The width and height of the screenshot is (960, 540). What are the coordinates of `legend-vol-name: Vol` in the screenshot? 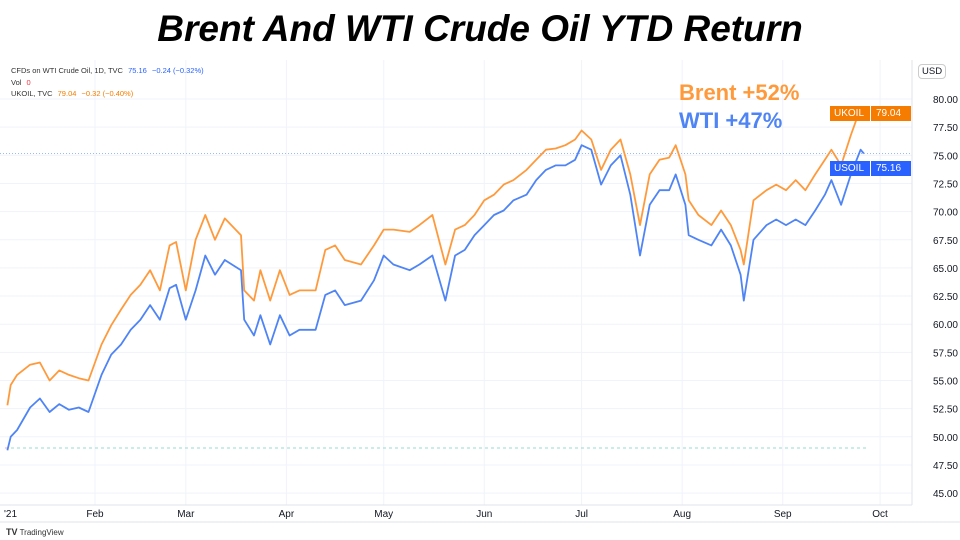 It's located at (16, 82).